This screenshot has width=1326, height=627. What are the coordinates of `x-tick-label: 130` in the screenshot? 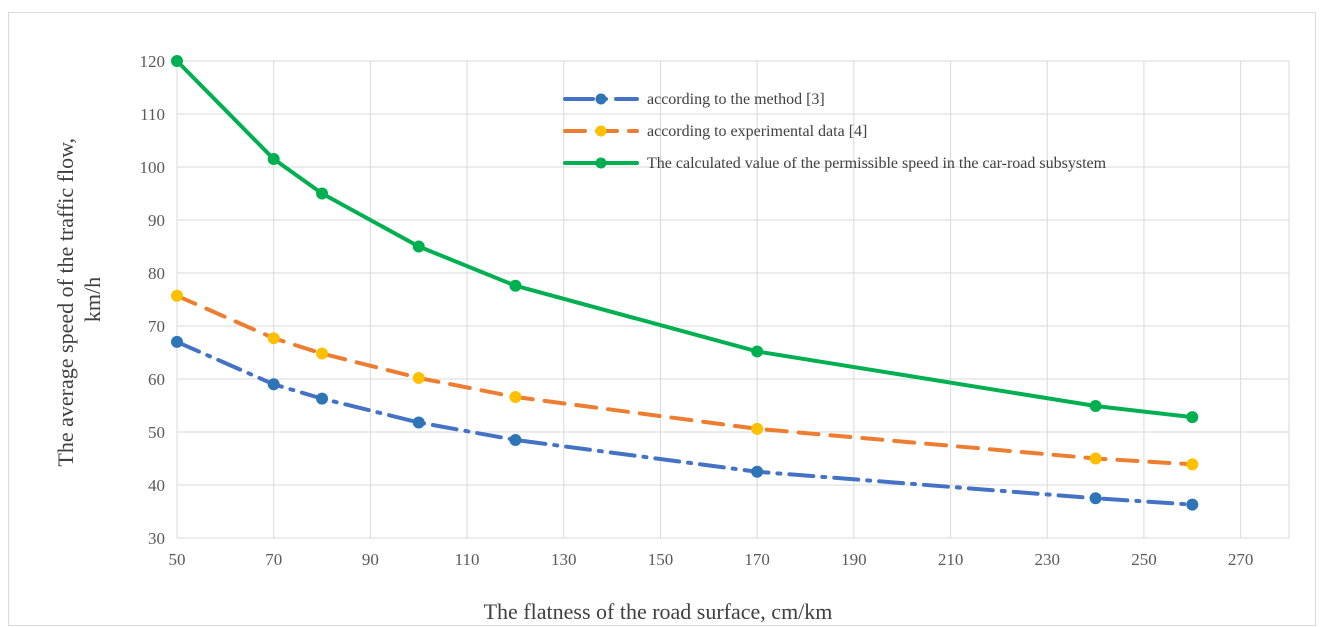 It's located at (564, 559).